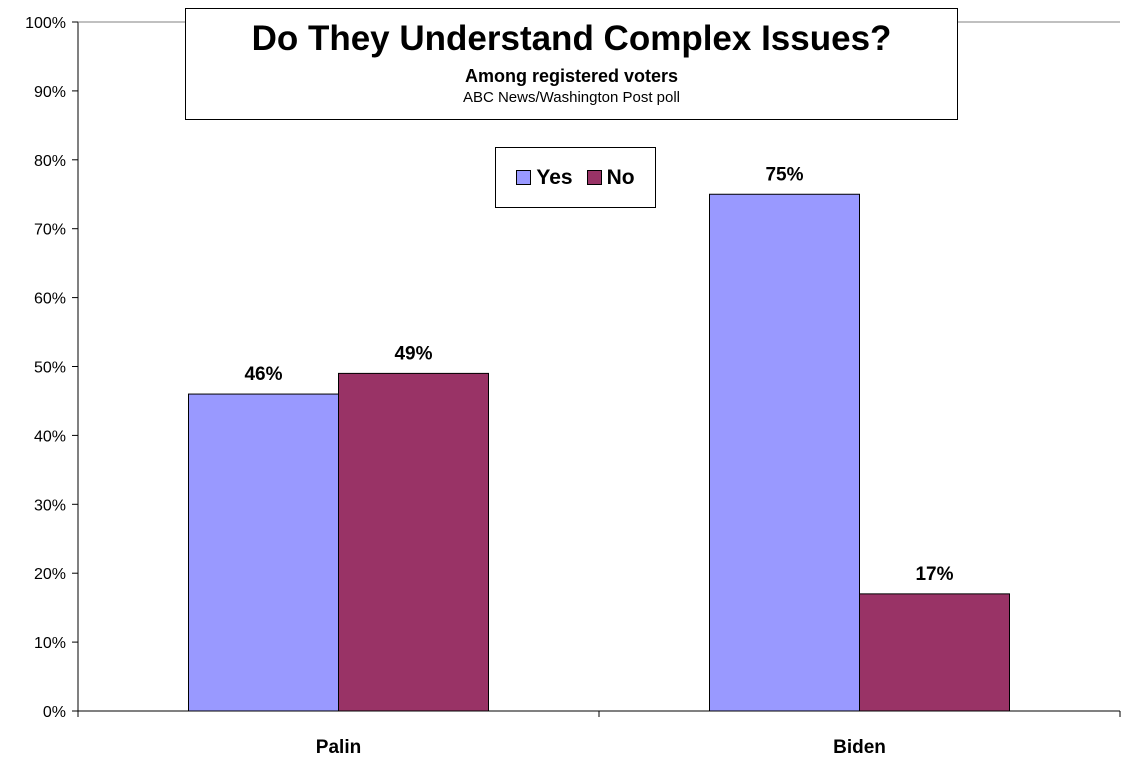 Image resolution: width=1122 pixels, height=757 pixels. I want to click on data-label: 75%, so click(784, 174).